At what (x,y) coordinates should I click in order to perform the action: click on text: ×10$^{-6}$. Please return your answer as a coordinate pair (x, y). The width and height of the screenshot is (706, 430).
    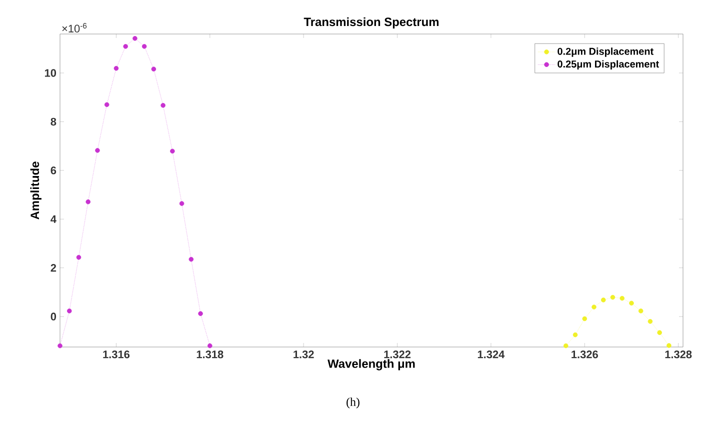
    Looking at the image, I should click on (74, 27).